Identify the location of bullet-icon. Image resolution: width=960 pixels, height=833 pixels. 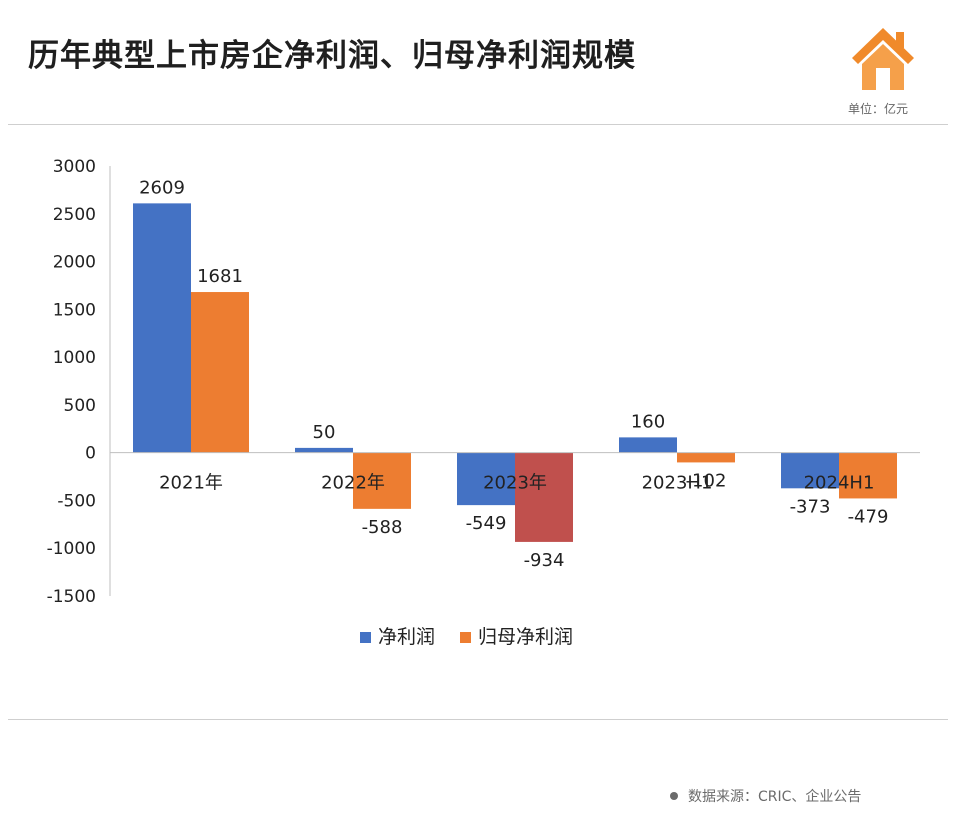
(674, 796).